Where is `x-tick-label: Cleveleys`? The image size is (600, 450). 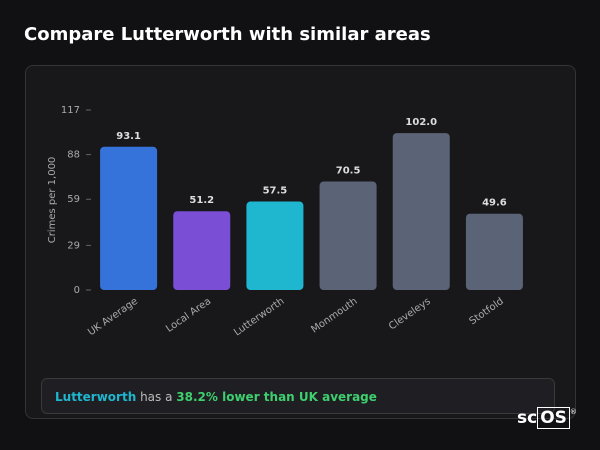 x-tick-label: Cleveleys is located at coordinates (410, 314).